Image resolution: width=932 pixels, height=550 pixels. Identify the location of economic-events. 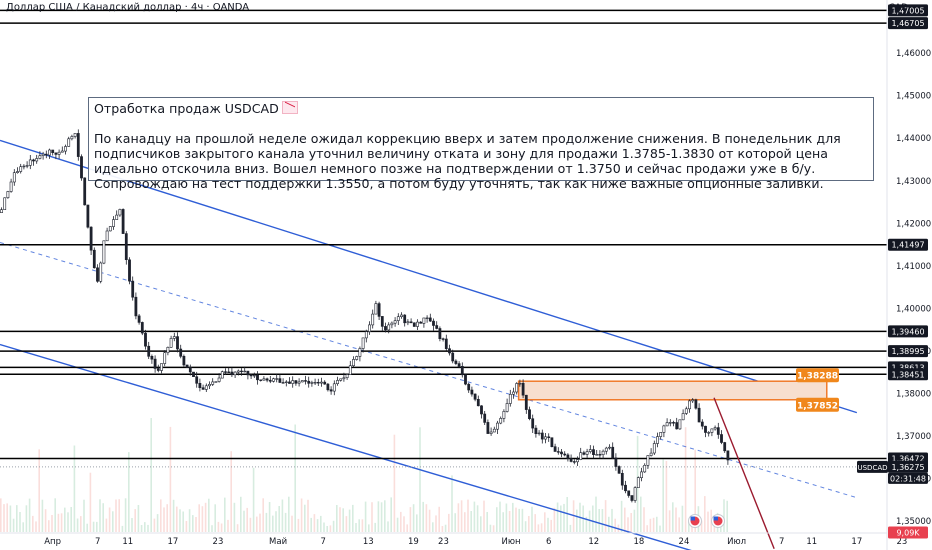
(706, 521).